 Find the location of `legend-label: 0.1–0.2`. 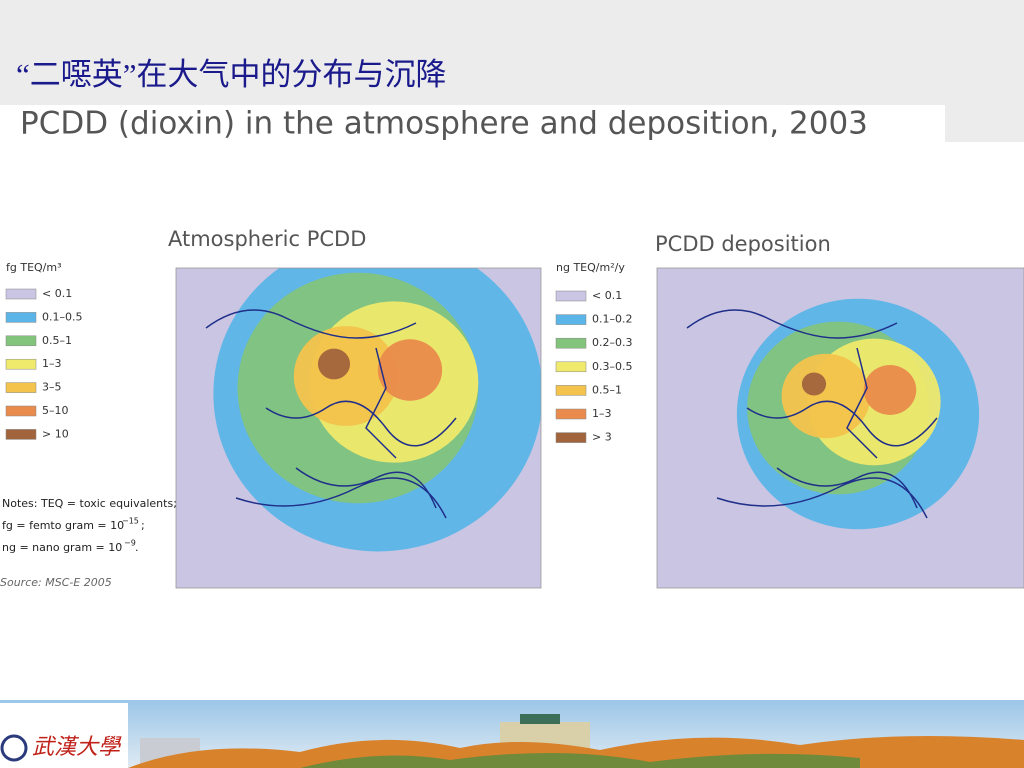

legend-label: 0.1–0.2 is located at coordinates (612, 319).